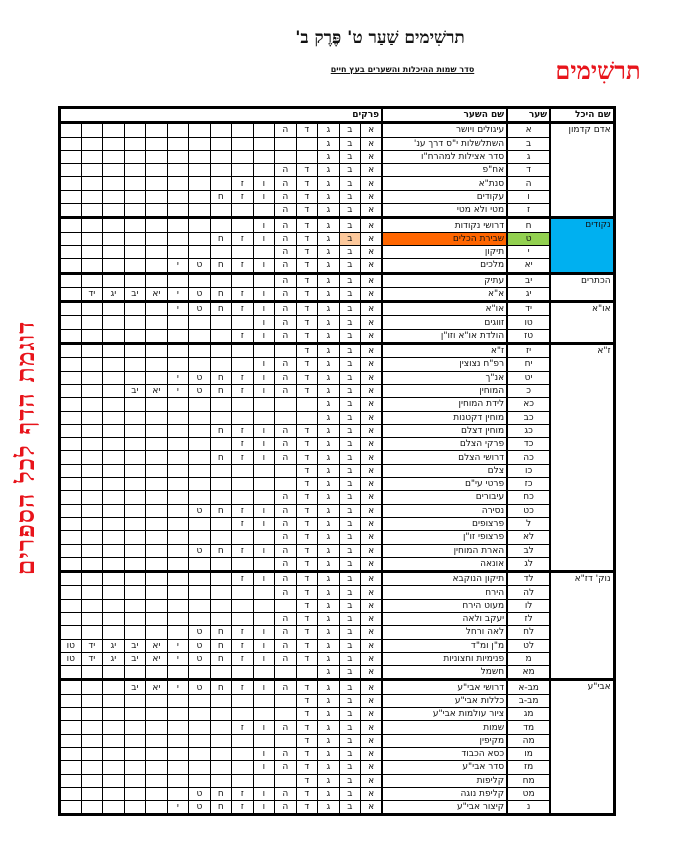 The height and width of the screenshot is (852, 696). What do you see at coordinates (528, 444) in the screenshot?
I see `gate-number: כד` at bounding box center [528, 444].